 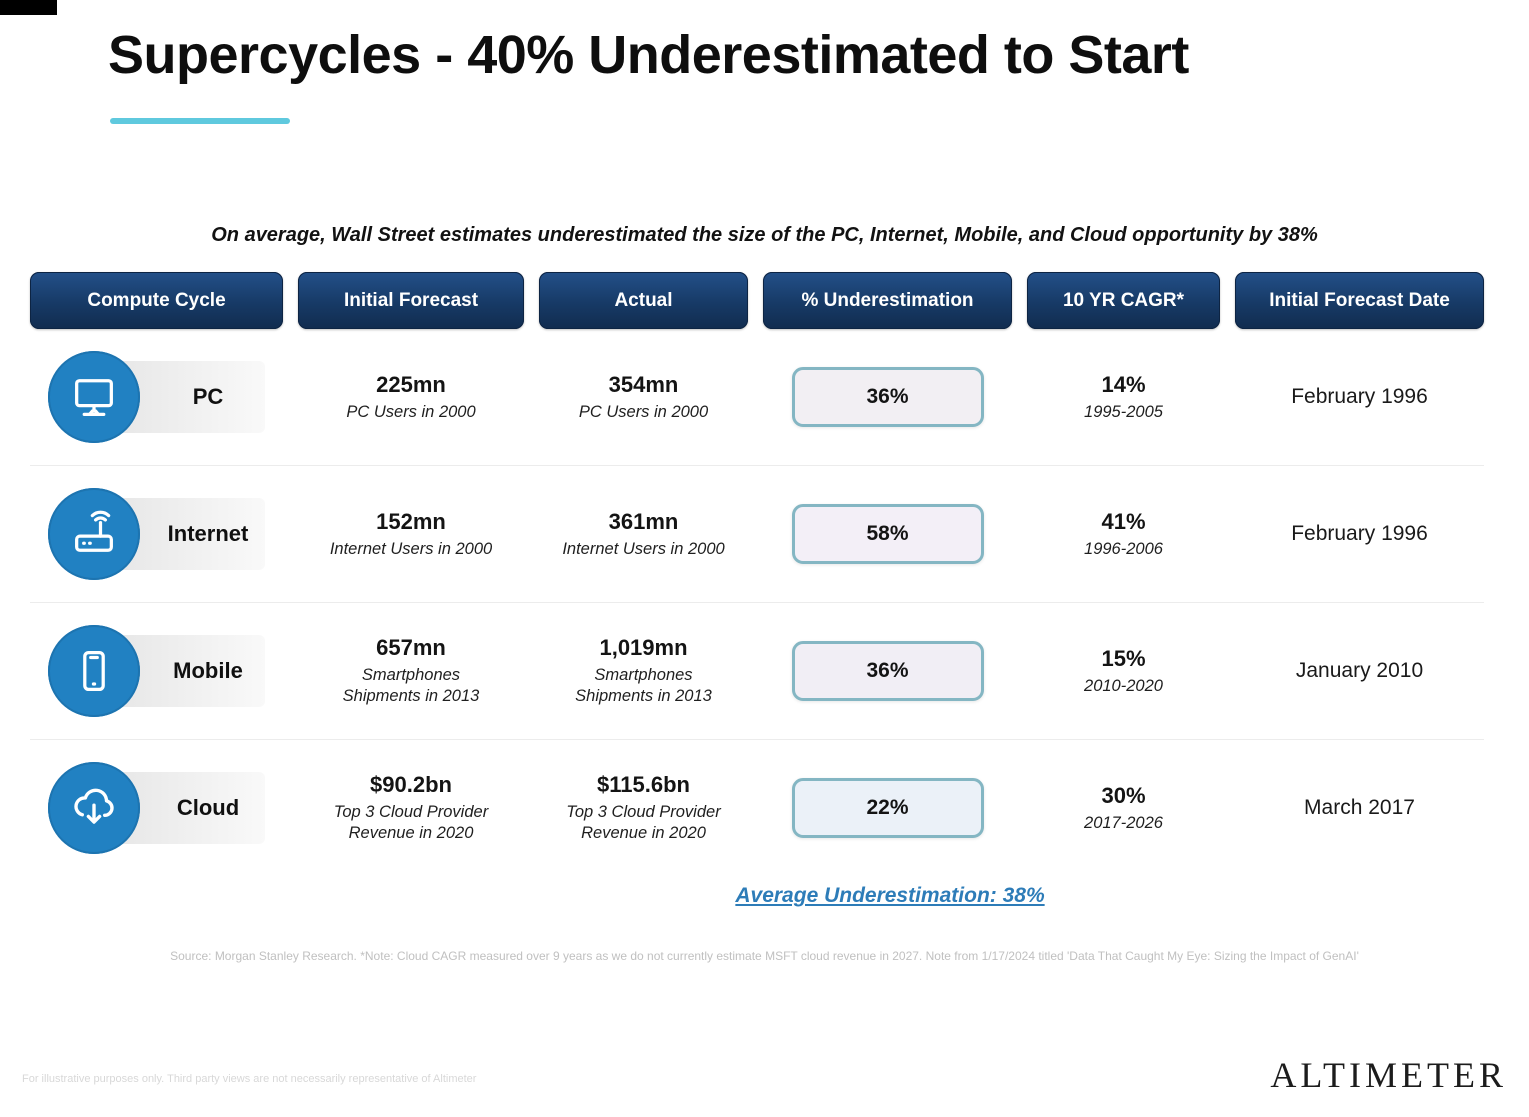 I want to click on initial-forecast-cell: 657mn Smartphones Shipments in 2013, so click(x=411, y=670).